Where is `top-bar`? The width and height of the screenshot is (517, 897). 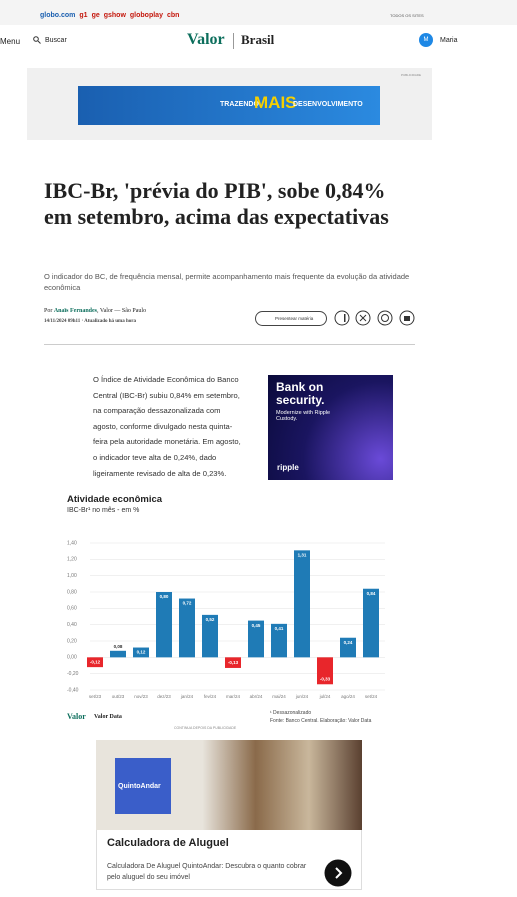
top-bar is located at coordinates (258, 12).